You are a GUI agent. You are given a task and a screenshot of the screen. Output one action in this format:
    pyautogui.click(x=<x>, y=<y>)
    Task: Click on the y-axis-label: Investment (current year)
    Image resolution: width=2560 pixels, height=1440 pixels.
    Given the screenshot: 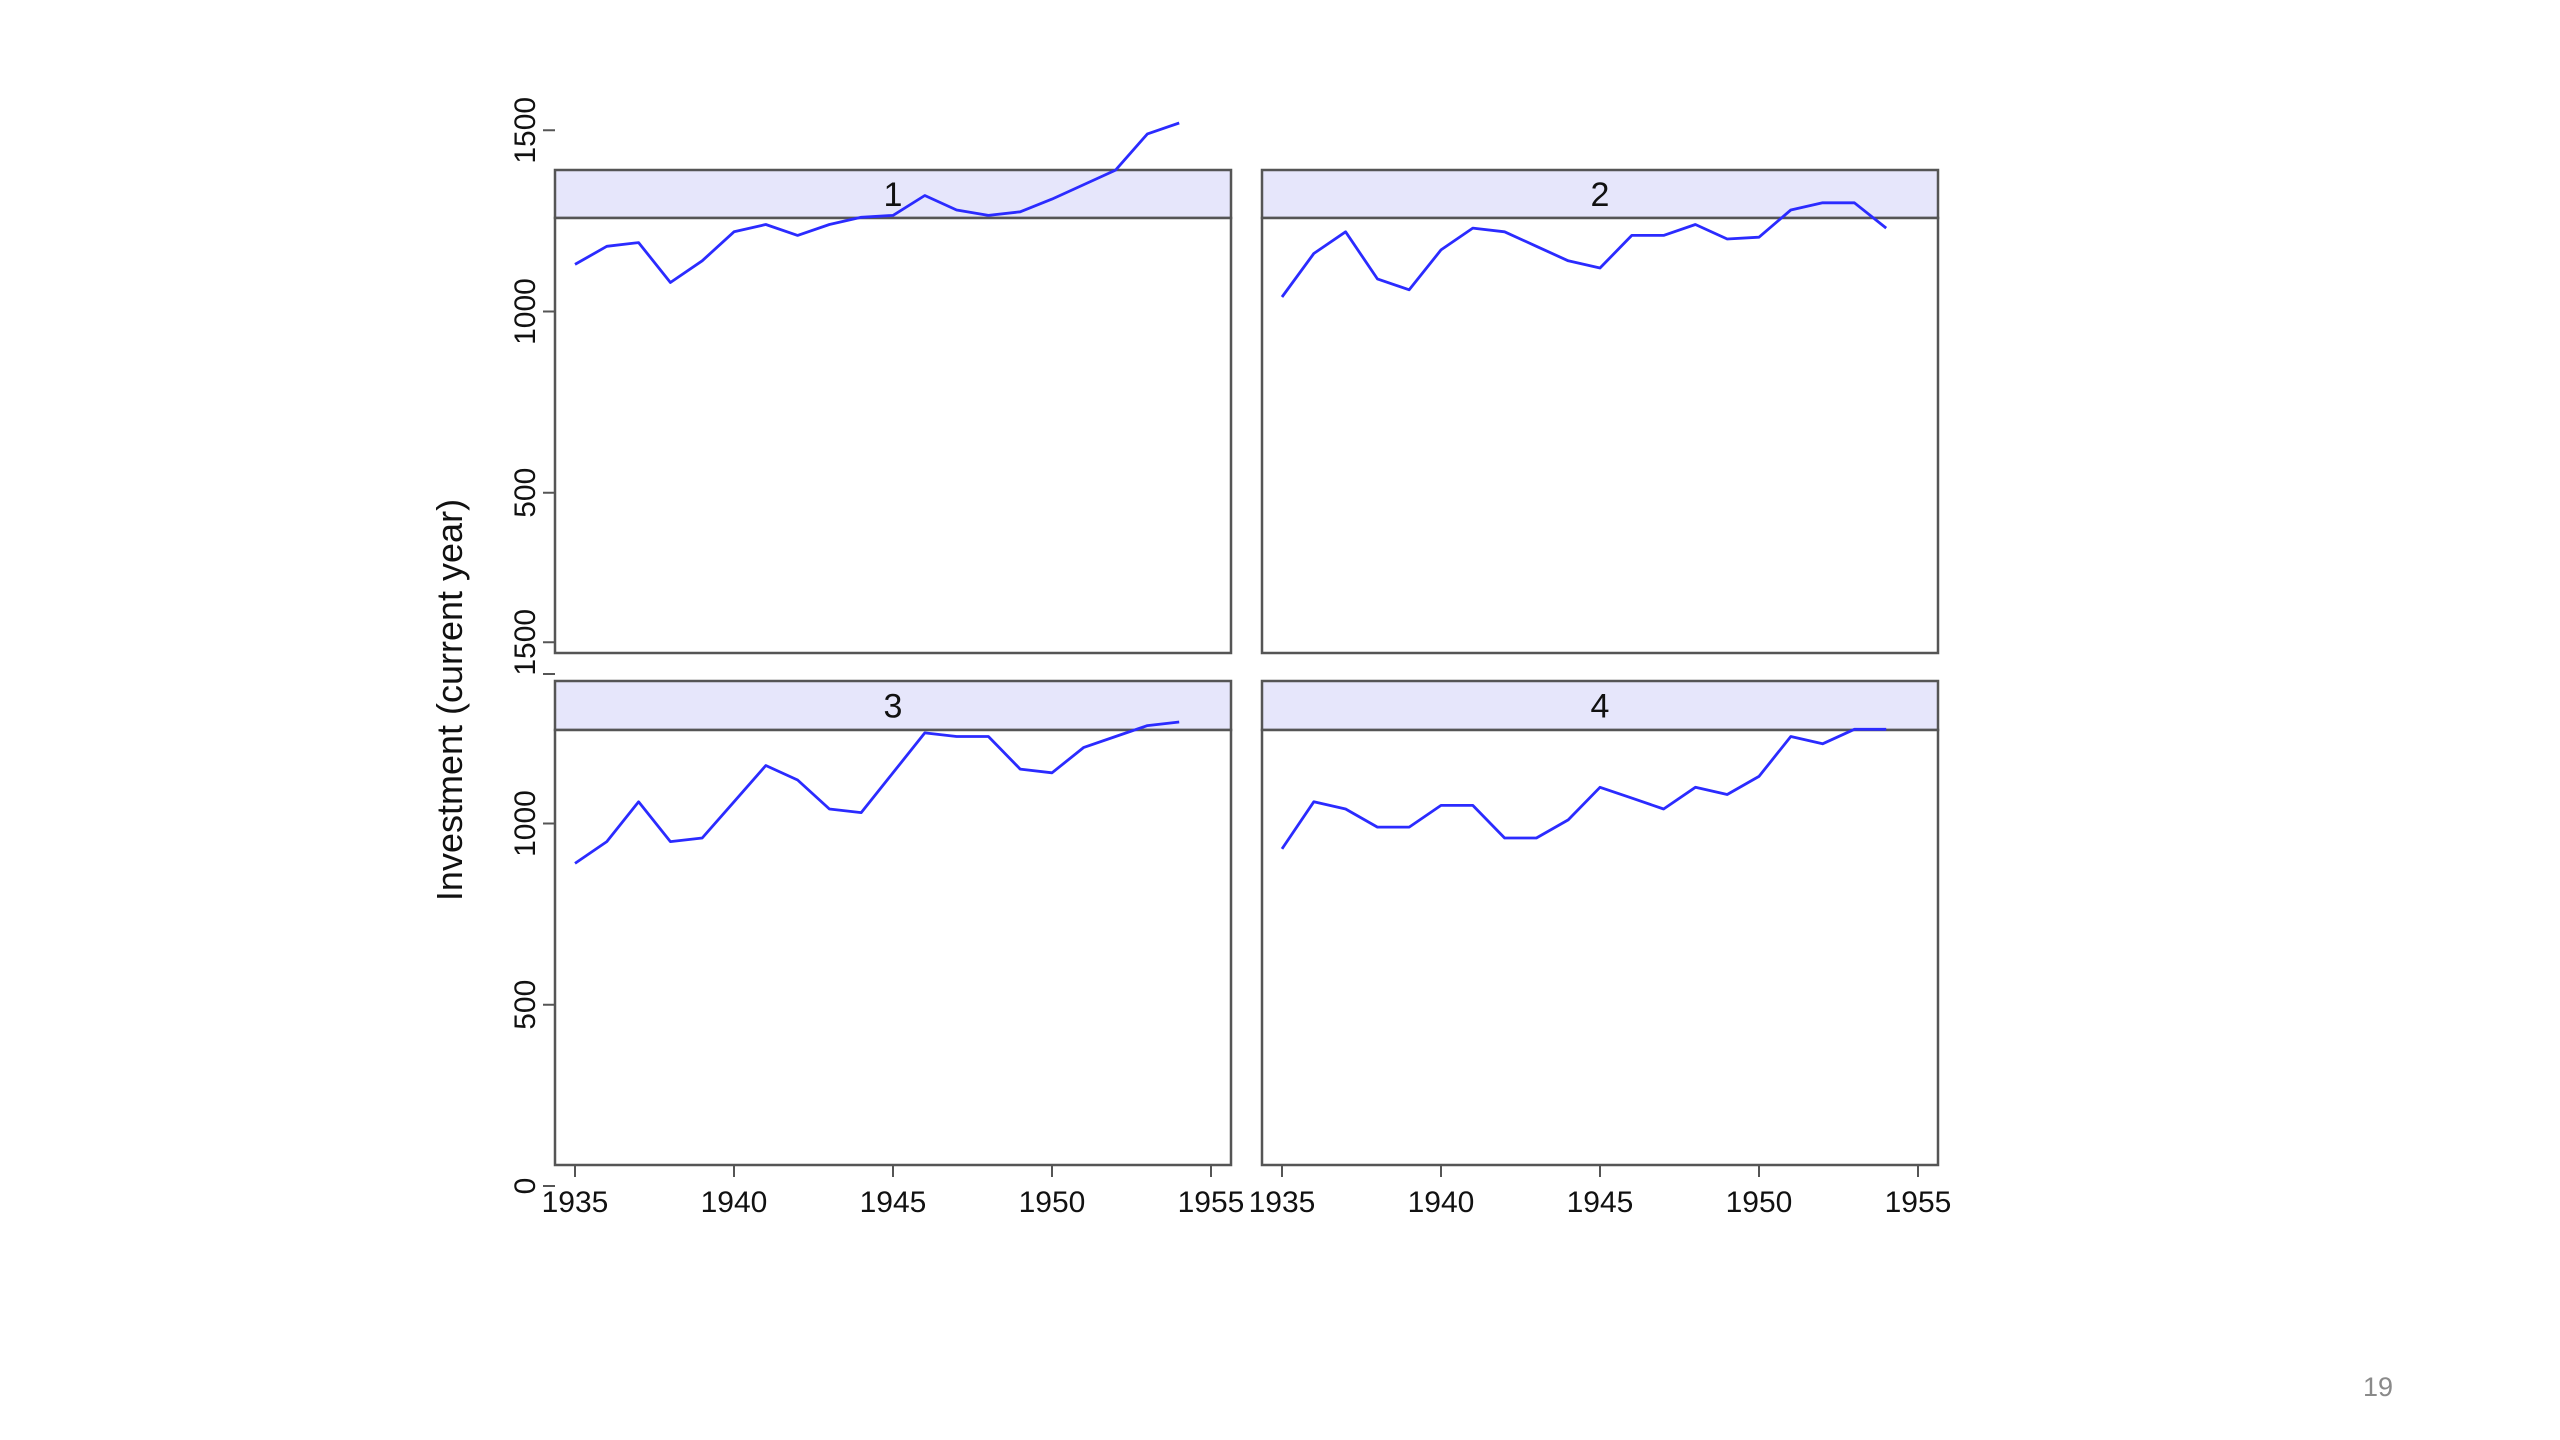 What is the action you would take?
    pyautogui.click(x=449, y=700)
    